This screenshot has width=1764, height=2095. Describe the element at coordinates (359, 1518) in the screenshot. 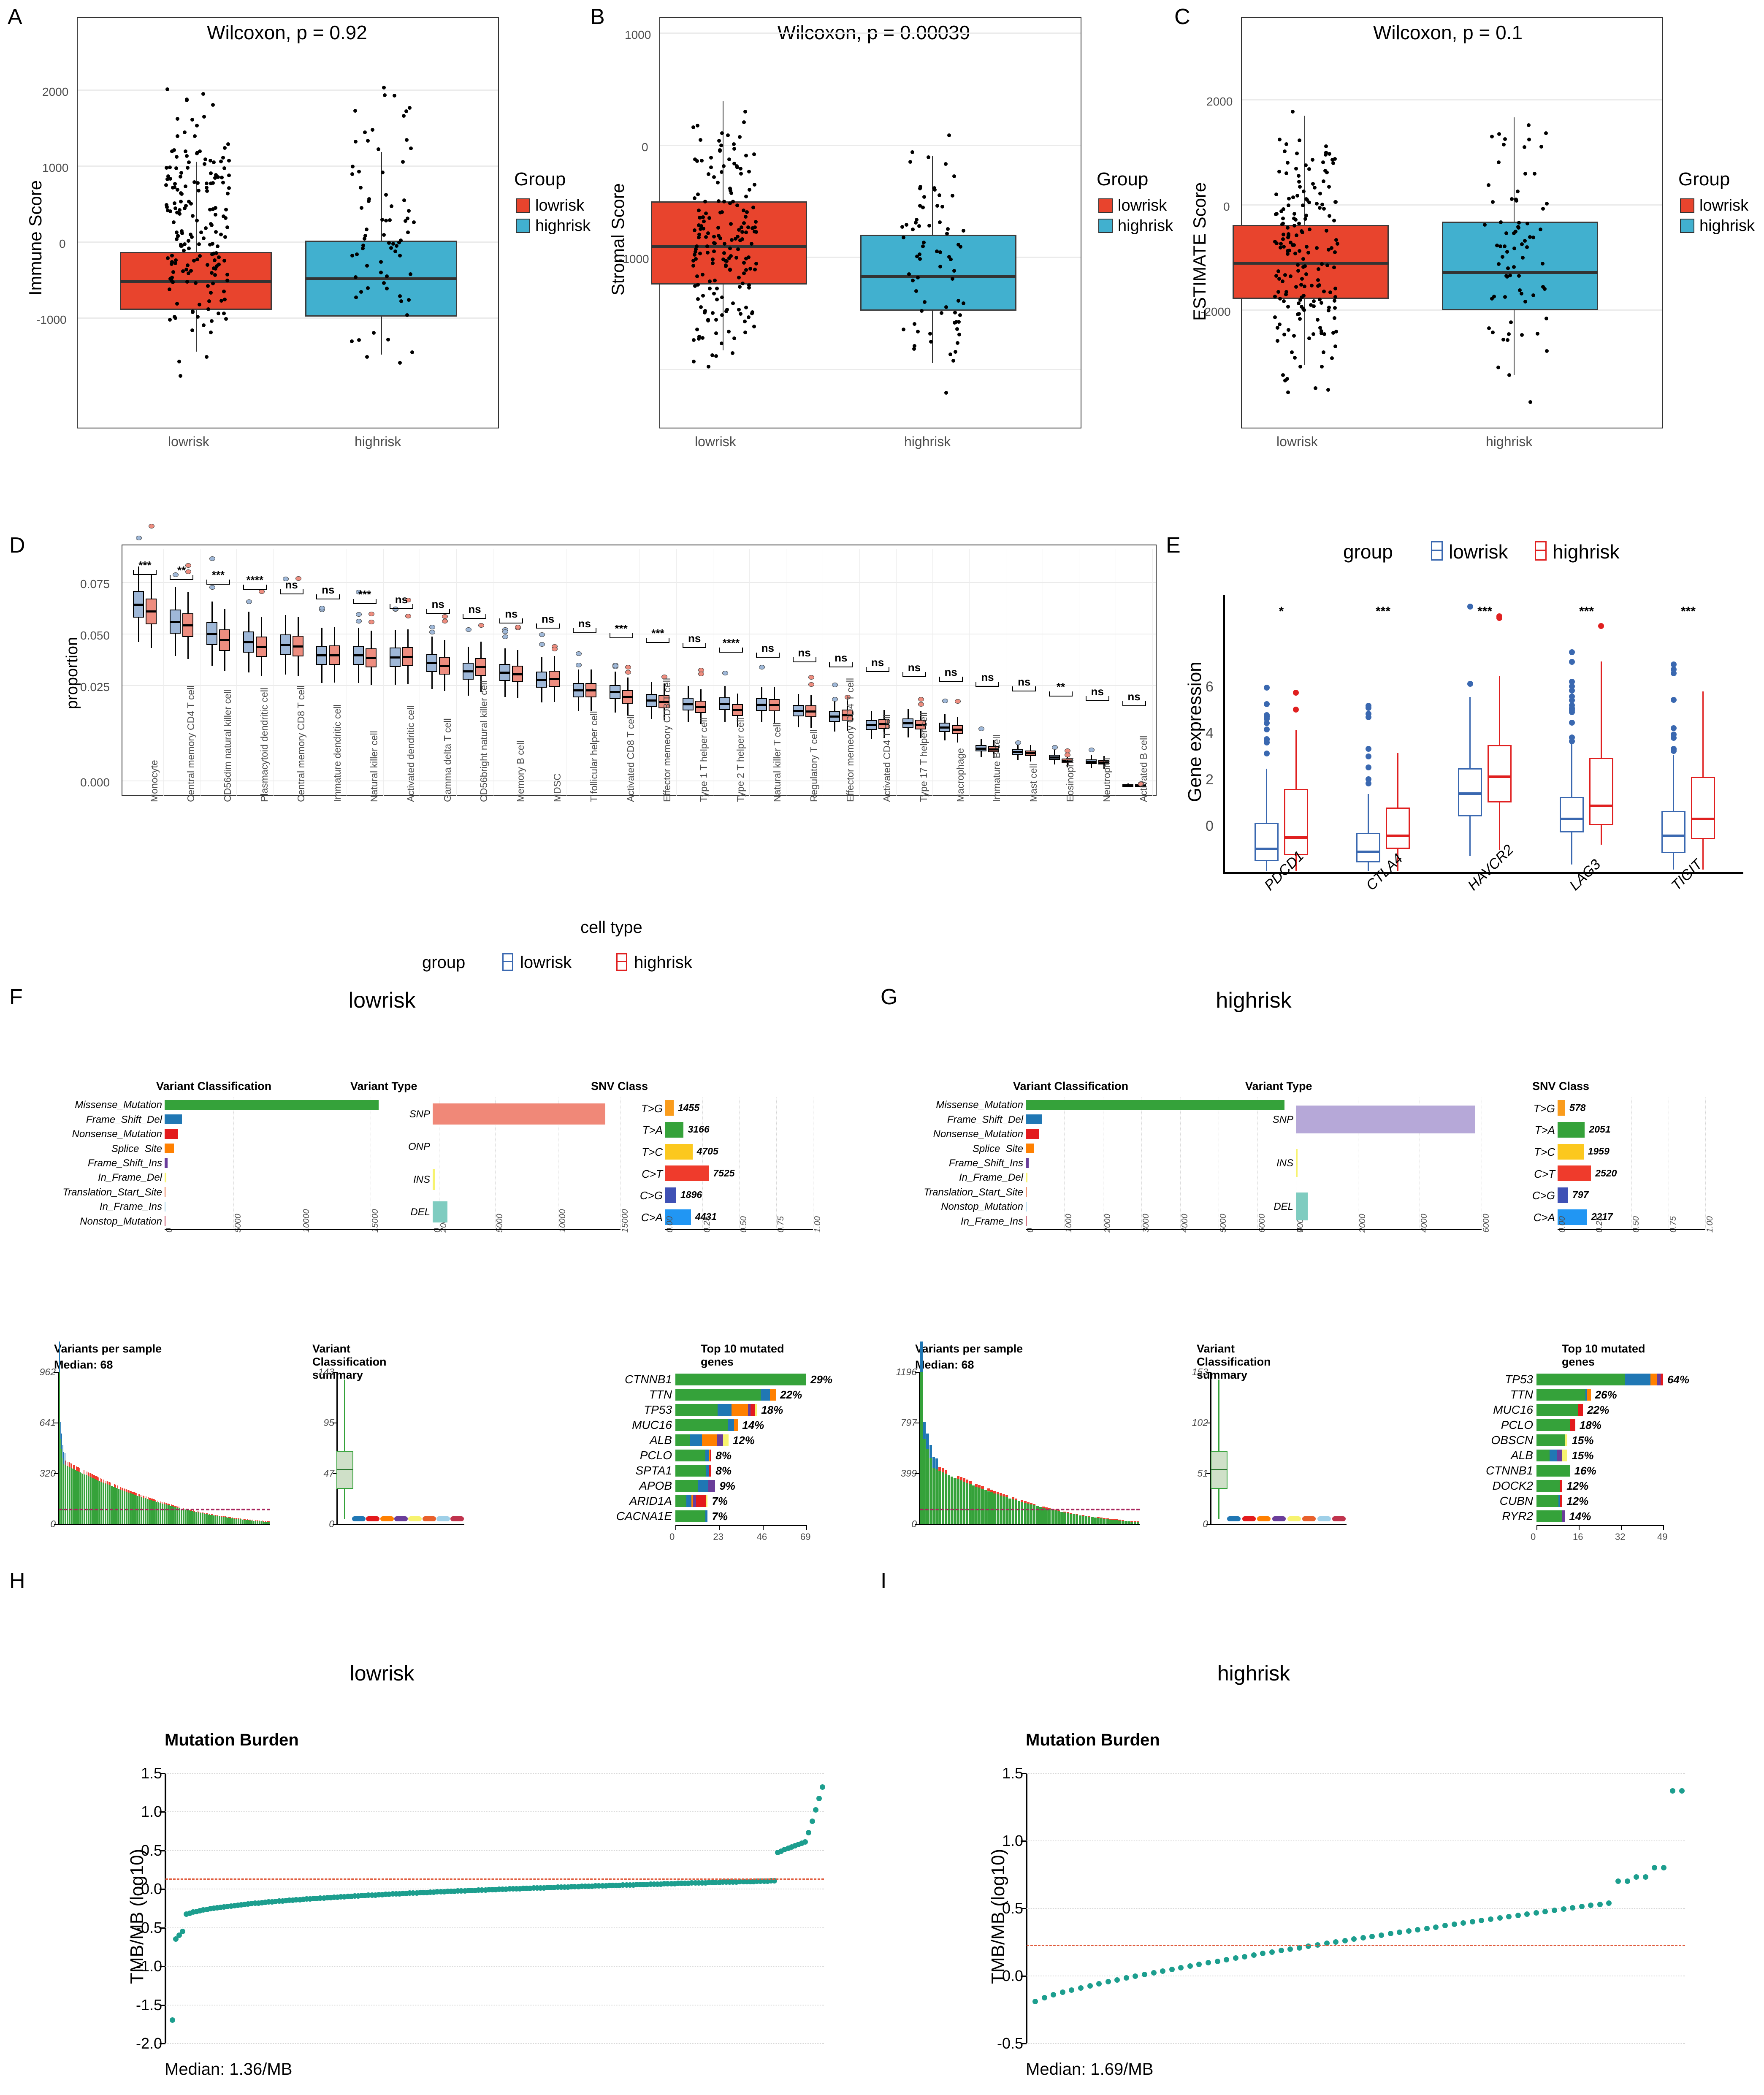

I see `panel-f-vcs-box` at that location.